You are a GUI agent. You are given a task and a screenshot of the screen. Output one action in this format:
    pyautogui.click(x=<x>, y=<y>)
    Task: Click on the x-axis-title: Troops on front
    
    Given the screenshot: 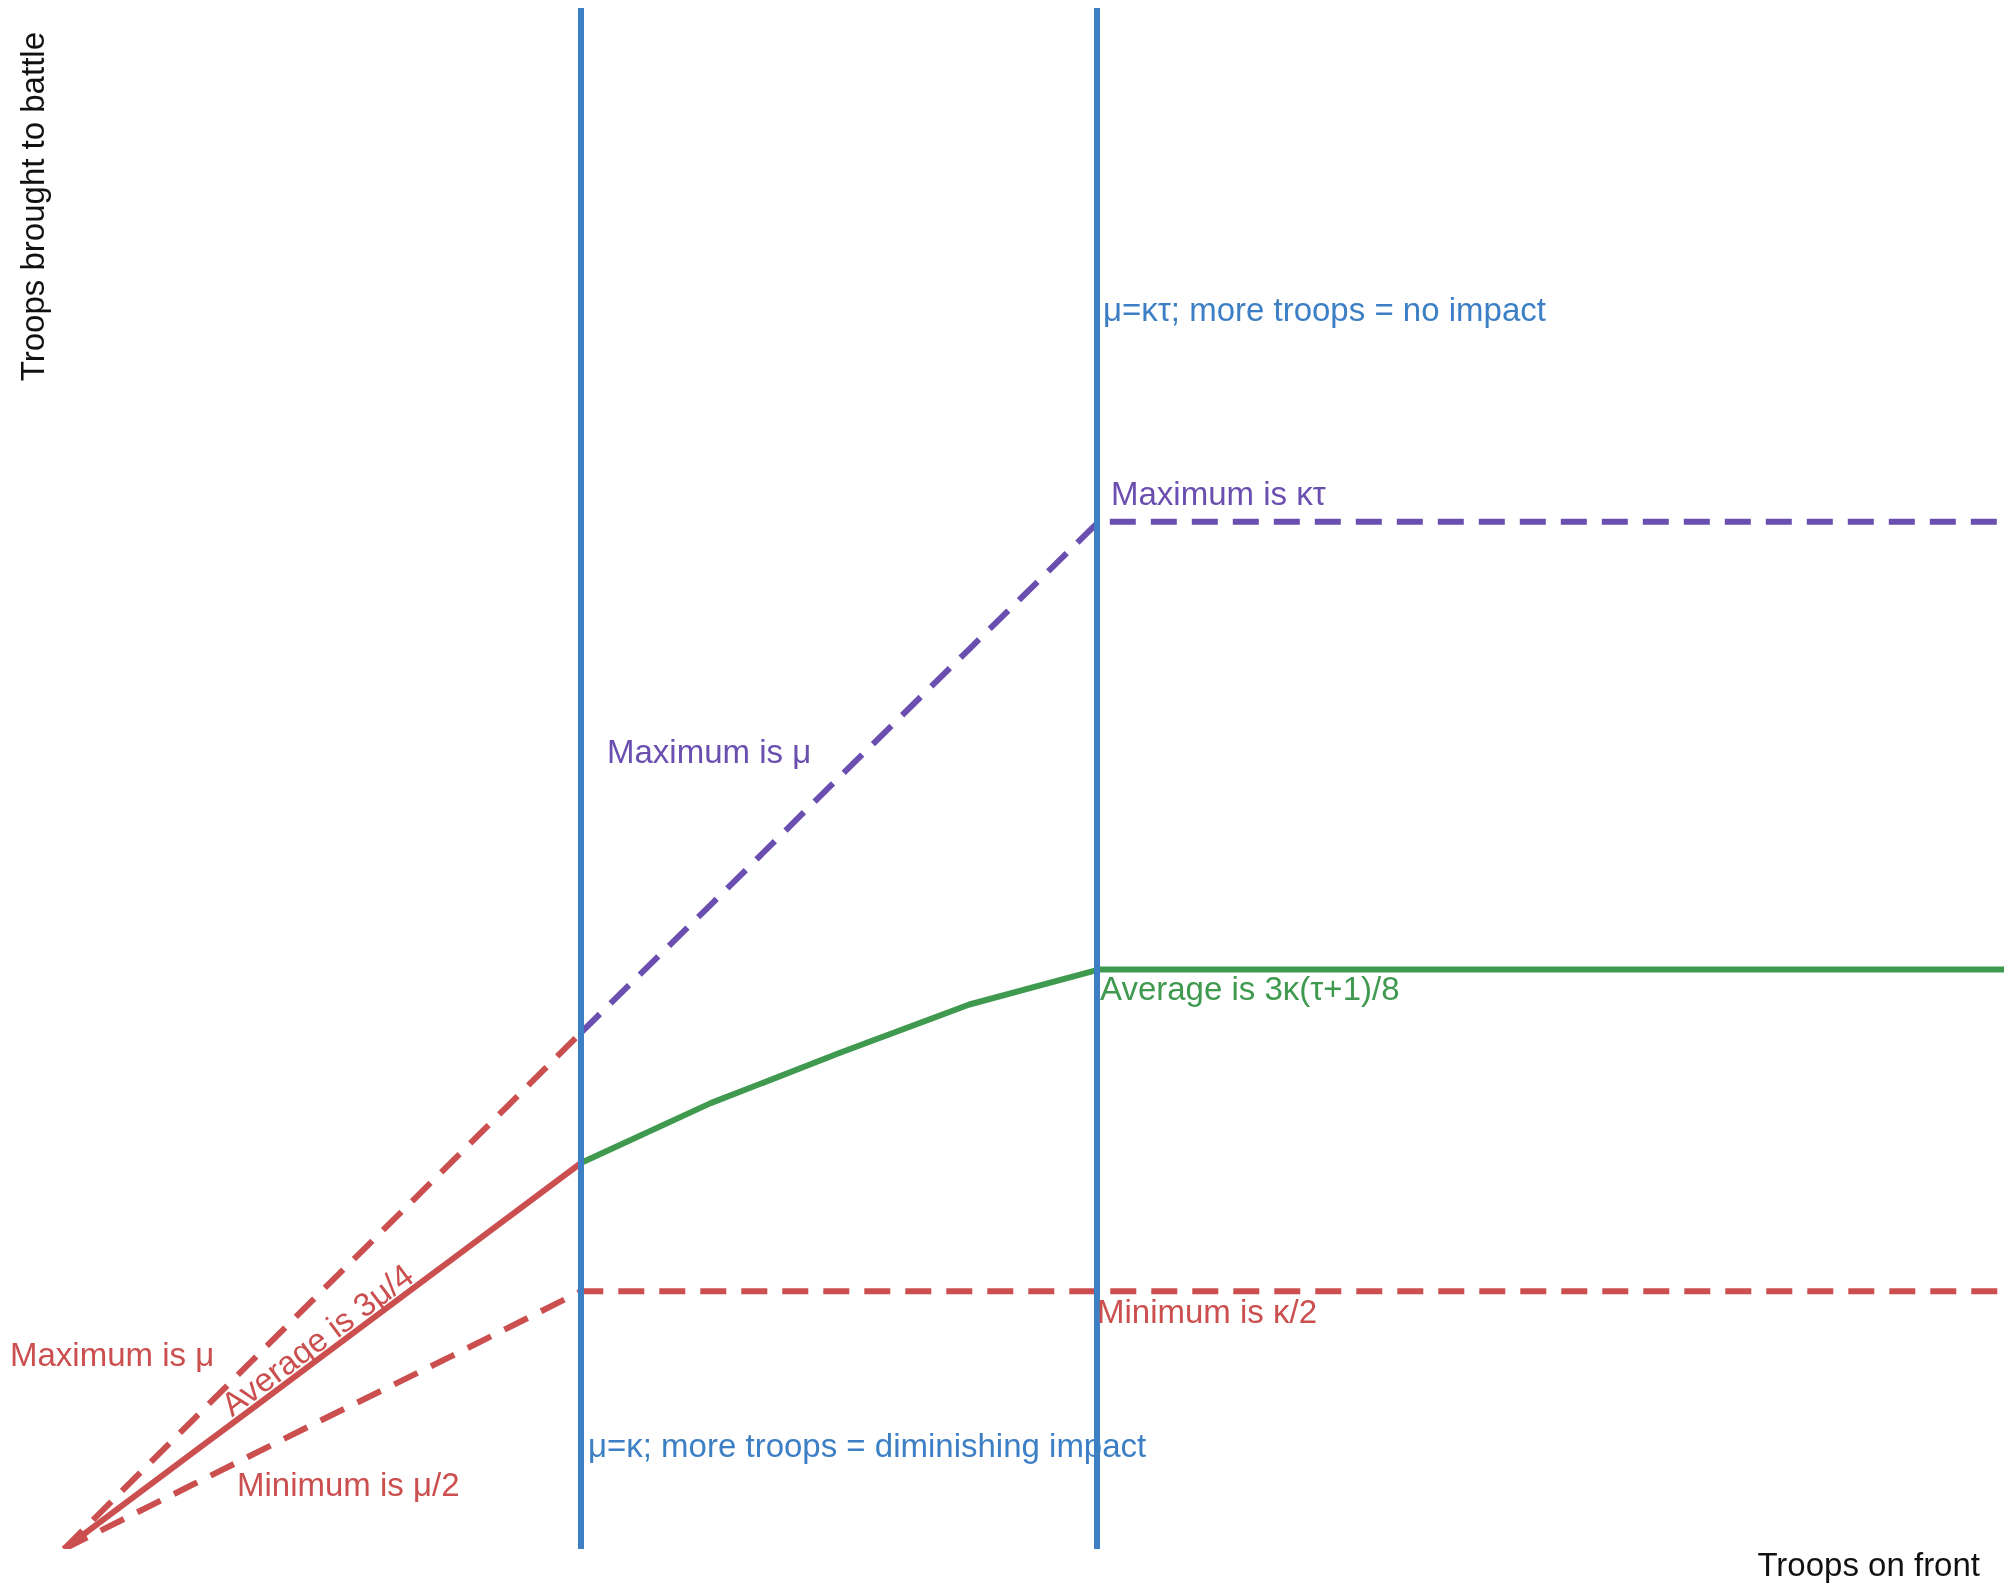 What is the action you would take?
    pyautogui.click(x=1868, y=1564)
    